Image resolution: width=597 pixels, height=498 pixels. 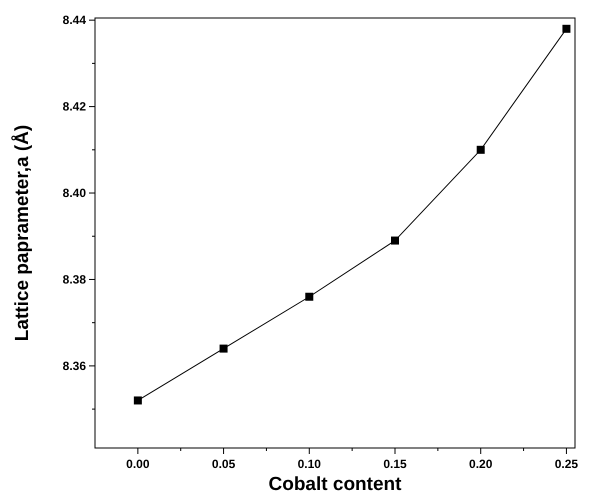 What do you see at coordinates (138, 464) in the screenshot?
I see `x-tick-label: 0.00` at bounding box center [138, 464].